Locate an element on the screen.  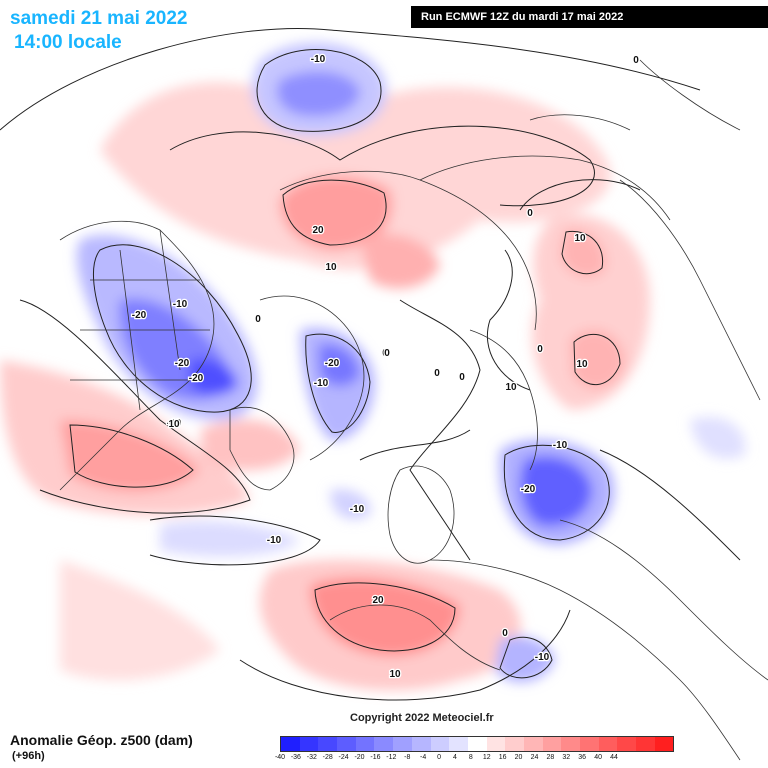
colorbar-tick-label: -28 is located at coordinates (327, 757).